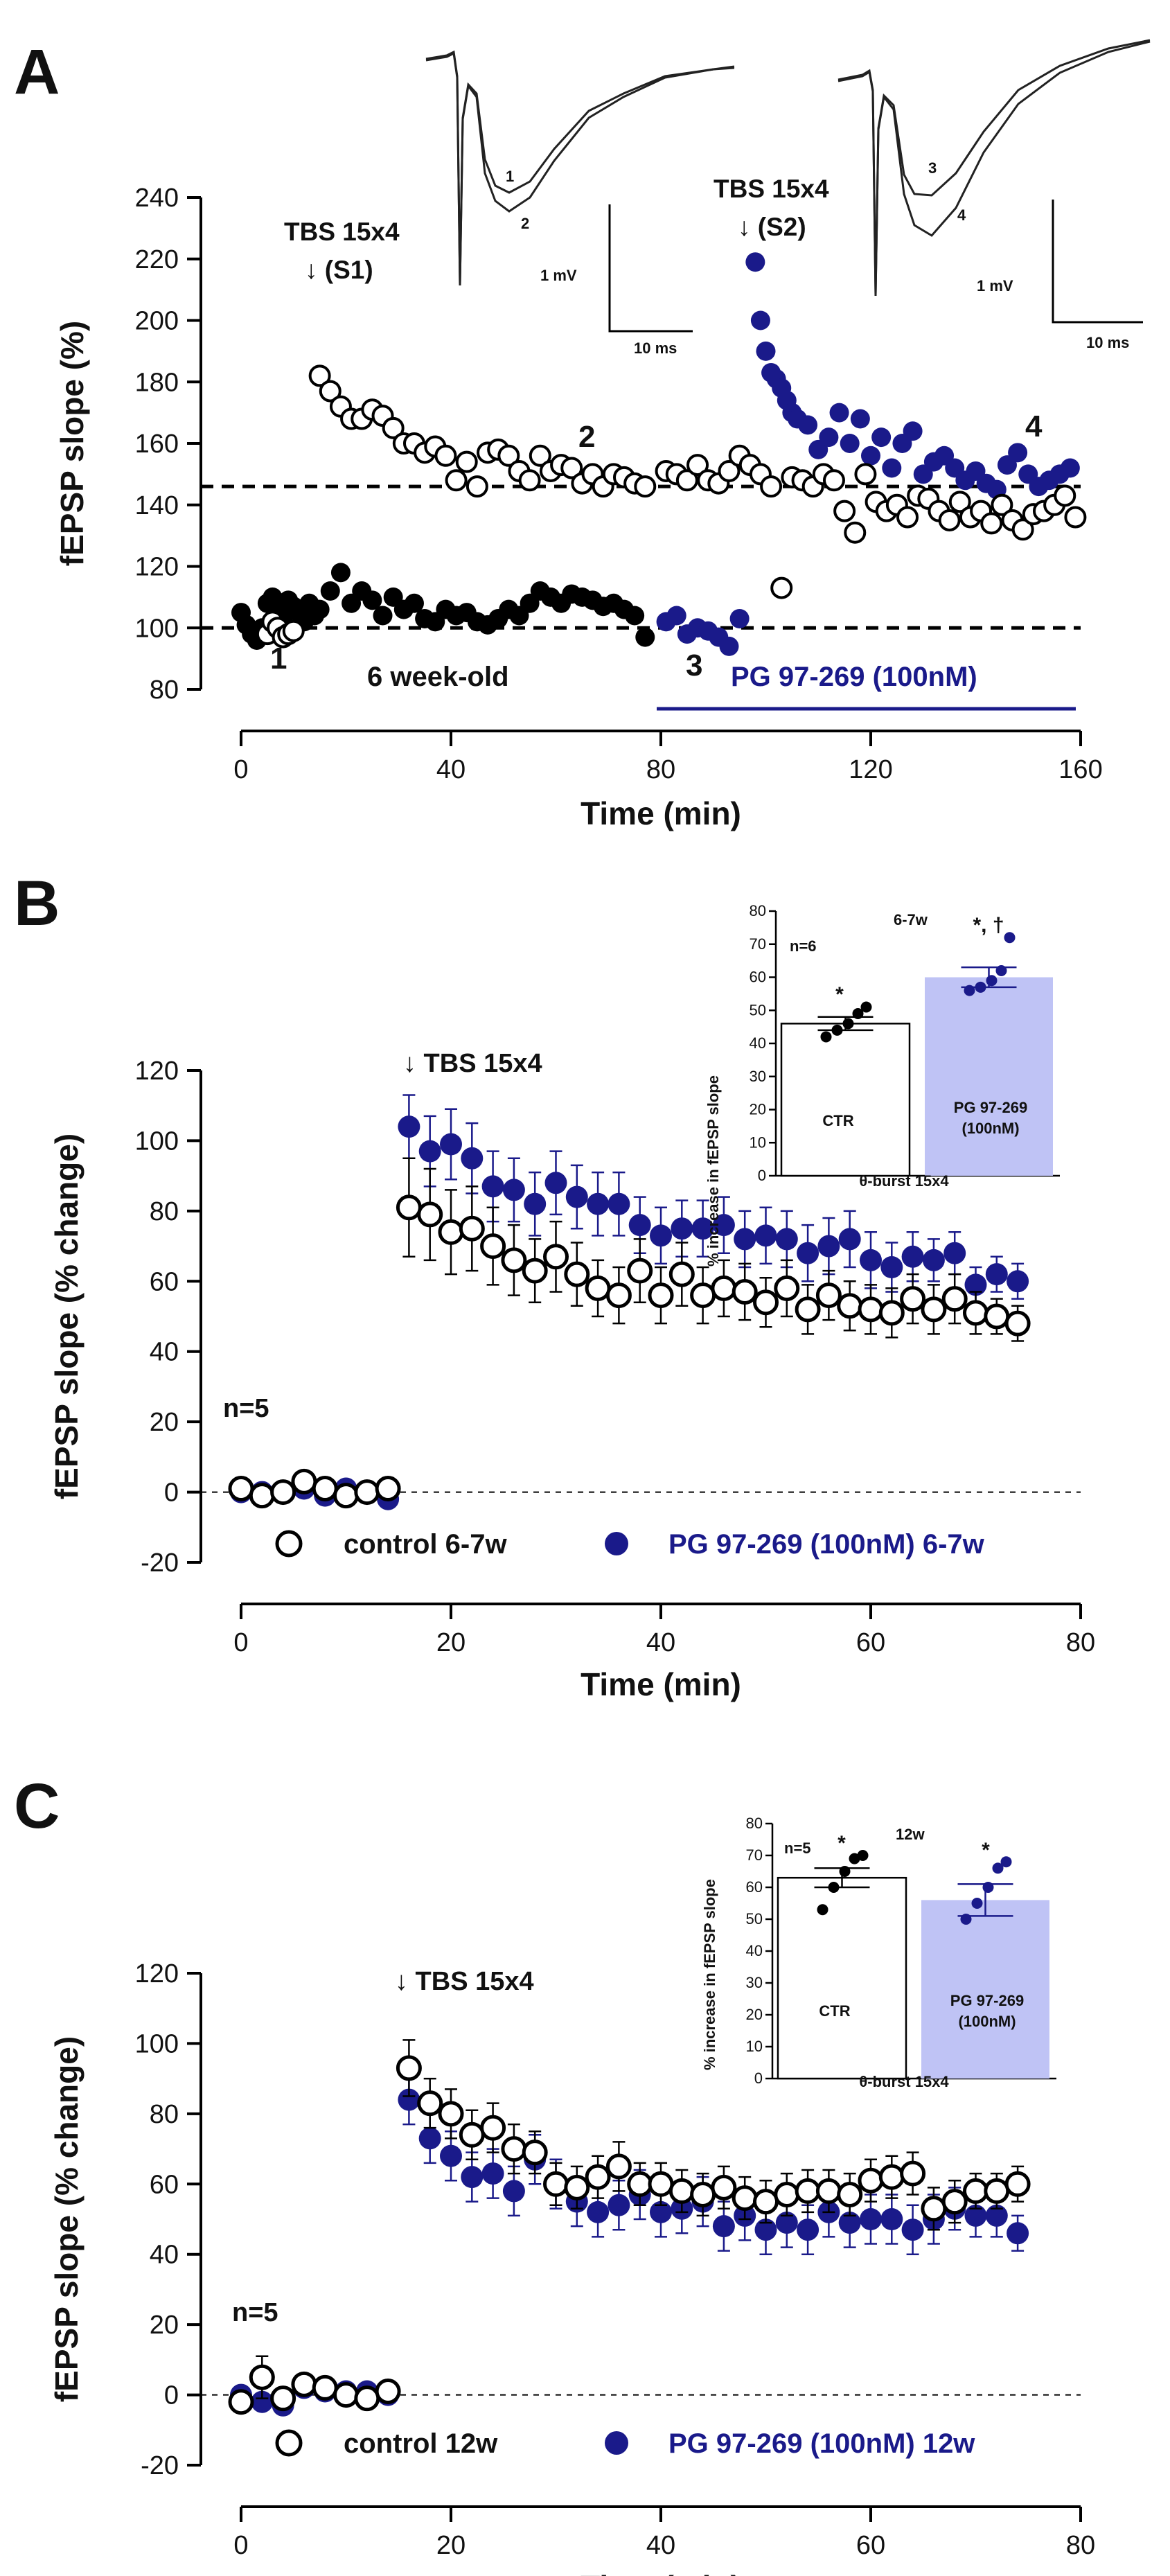 This screenshot has height=2576, width=1170. Describe the element at coordinates (987, 2021) in the screenshot. I see `inset-c-bar-drug-2: (100nM)` at that location.